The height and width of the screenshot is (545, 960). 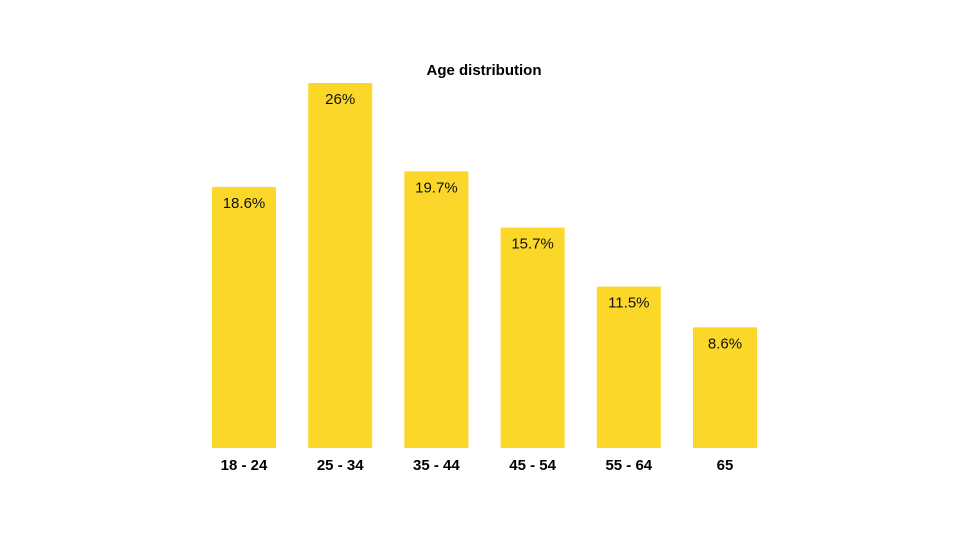 What do you see at coordinates (532, 465) in the screenshot?
I see `category-label-4: 45 - 54` at bounding box center [532, 465].